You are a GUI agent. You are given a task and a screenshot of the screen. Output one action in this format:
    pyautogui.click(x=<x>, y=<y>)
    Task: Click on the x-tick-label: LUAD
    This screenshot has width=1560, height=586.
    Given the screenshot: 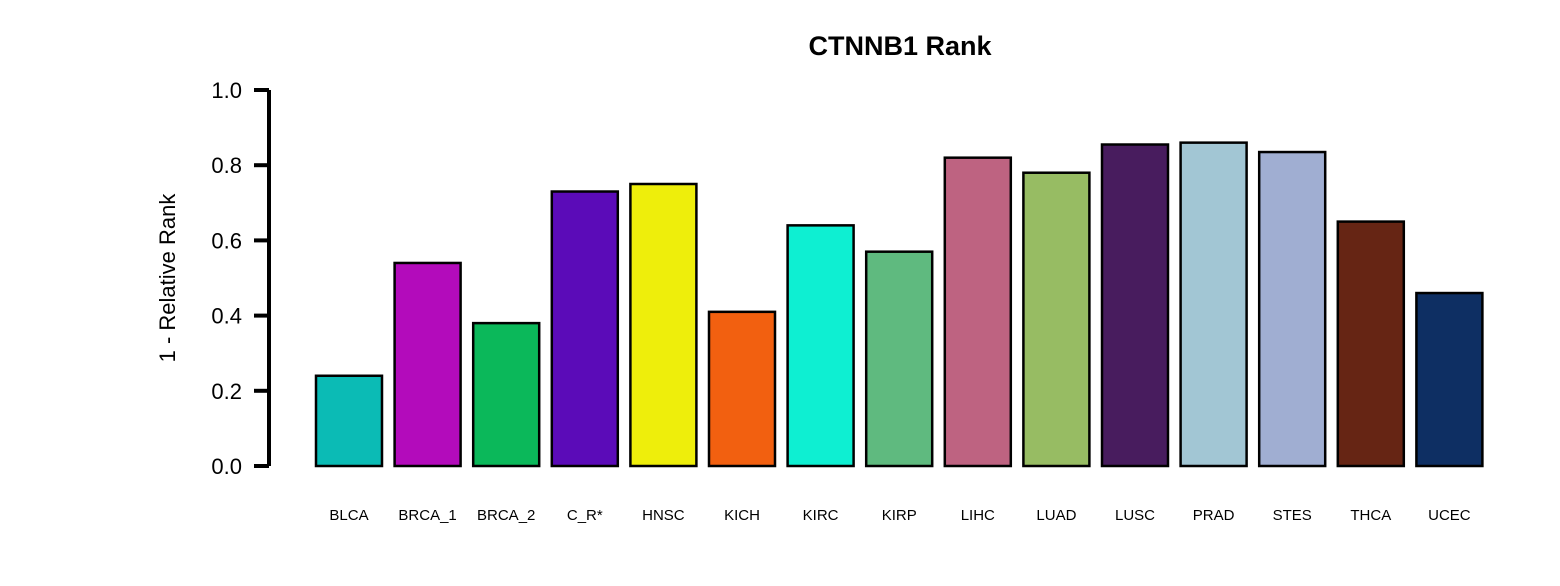 What is the action you would take?
    pyautogui.click(x=1056, y=515)
    